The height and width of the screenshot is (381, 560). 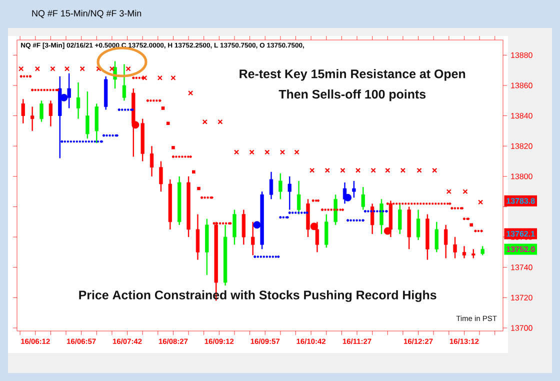 What do you see at coordinates (353, 75) in the screenshot?
I see `annotation: Re-test Key 15min Resistance at Open` at bounding box center [353, 75].